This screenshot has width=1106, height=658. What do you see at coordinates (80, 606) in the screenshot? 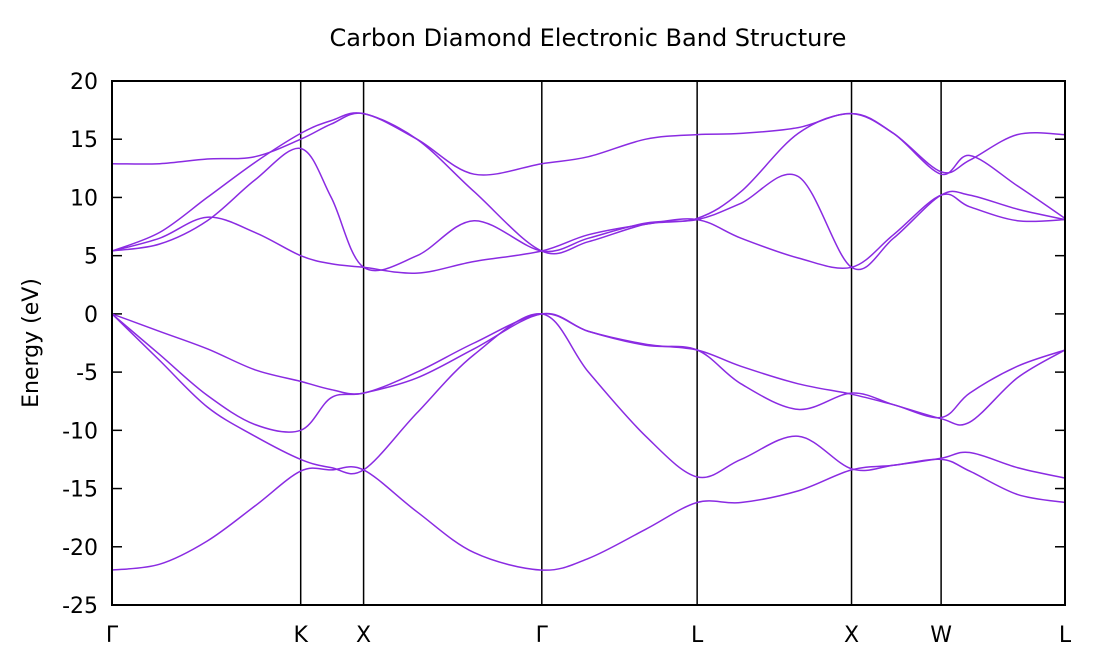
I see `y-tick-label: -25` at bounding box center [80, 606].